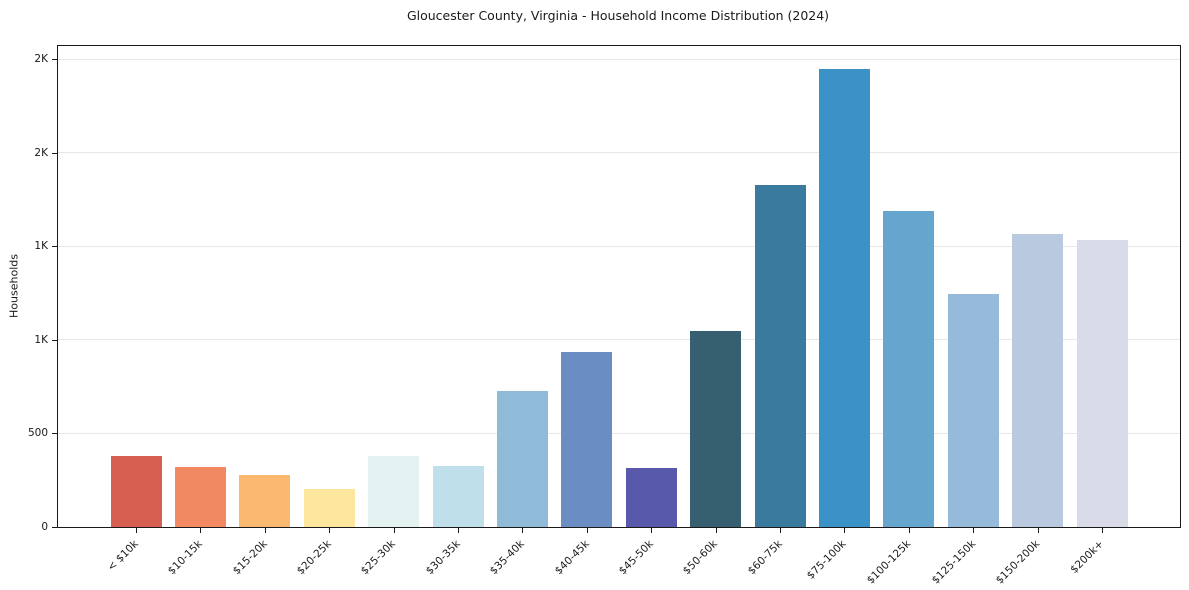 This screenshot has width=1189, height=590. I want to click on x-tick-label: < $10k, so click(122, 556).